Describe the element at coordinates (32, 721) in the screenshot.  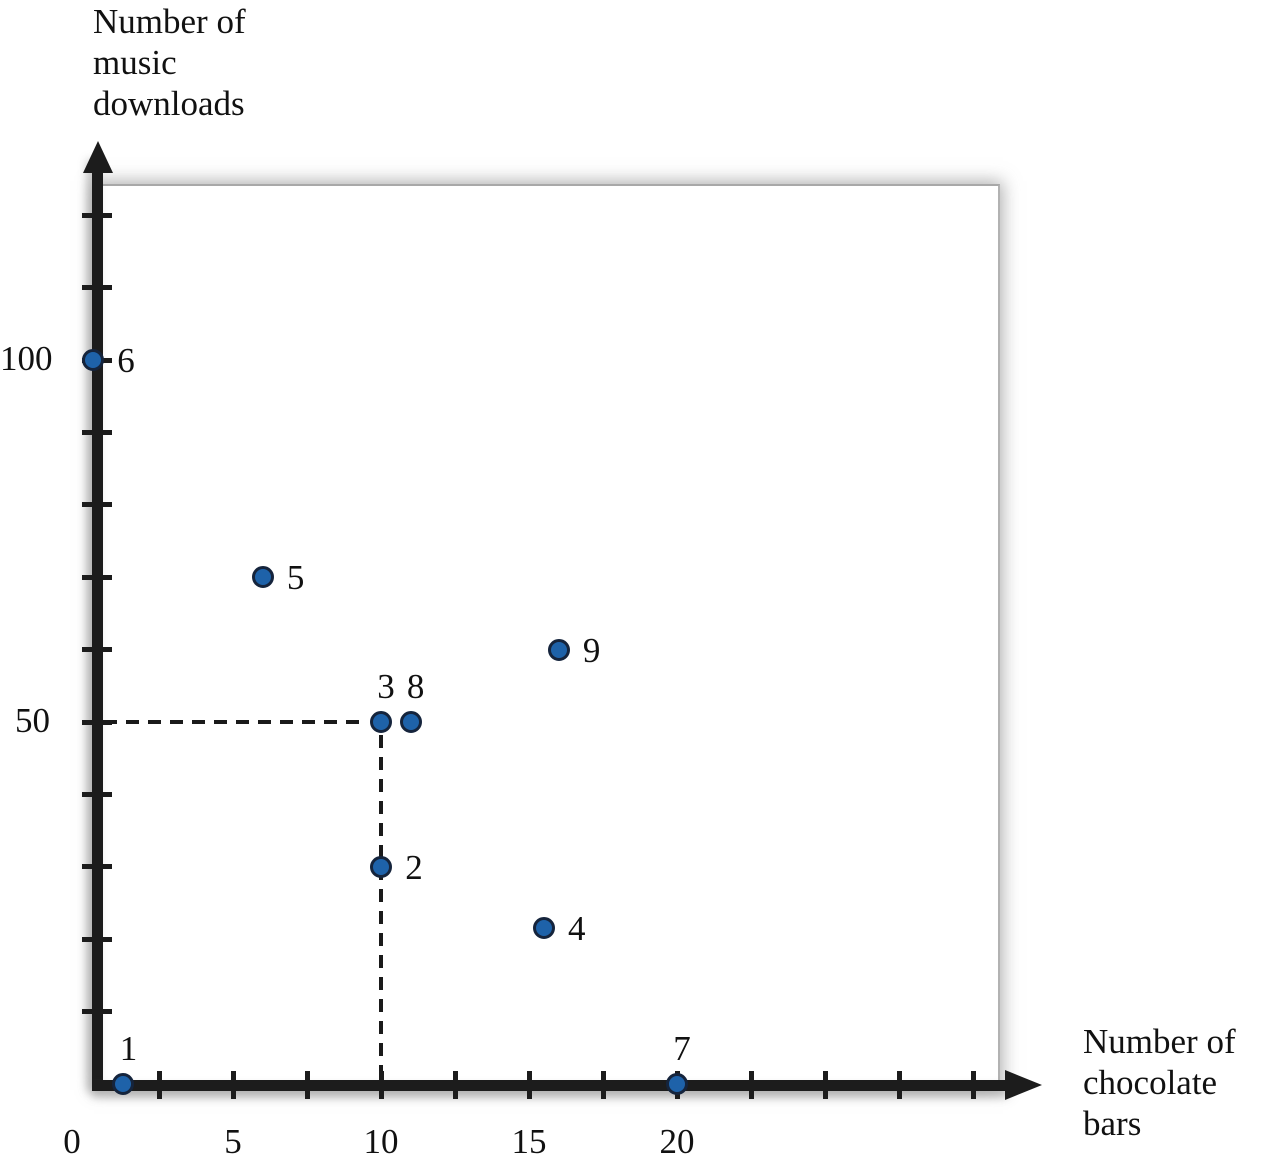
I see `y-tick-label: 50` at that location.